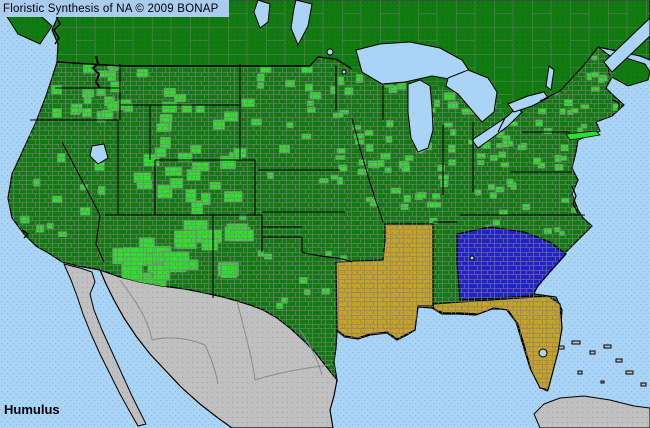  Describe the element at coordinates (32, 409) in the screenshot. I see `taxon-label: Humulus` at that location.